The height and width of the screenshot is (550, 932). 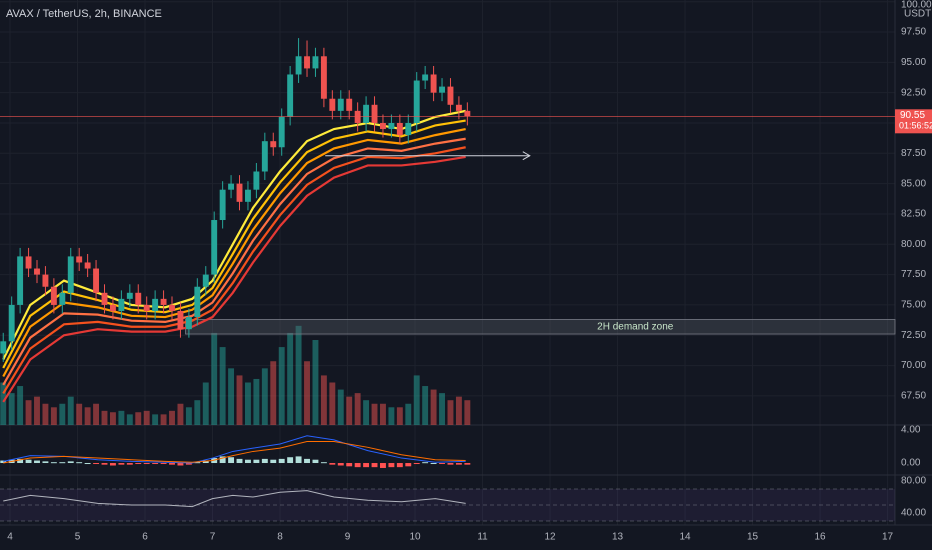 I want to click on rsi-line, so click(x=234, y=499).